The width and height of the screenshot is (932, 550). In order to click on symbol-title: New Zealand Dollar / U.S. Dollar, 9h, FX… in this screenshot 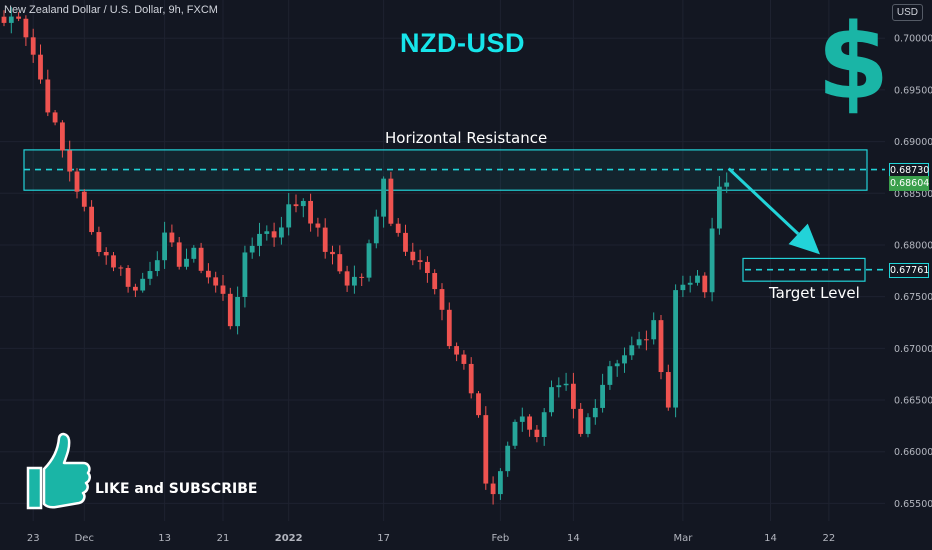, I will do `click(111, 10)`.